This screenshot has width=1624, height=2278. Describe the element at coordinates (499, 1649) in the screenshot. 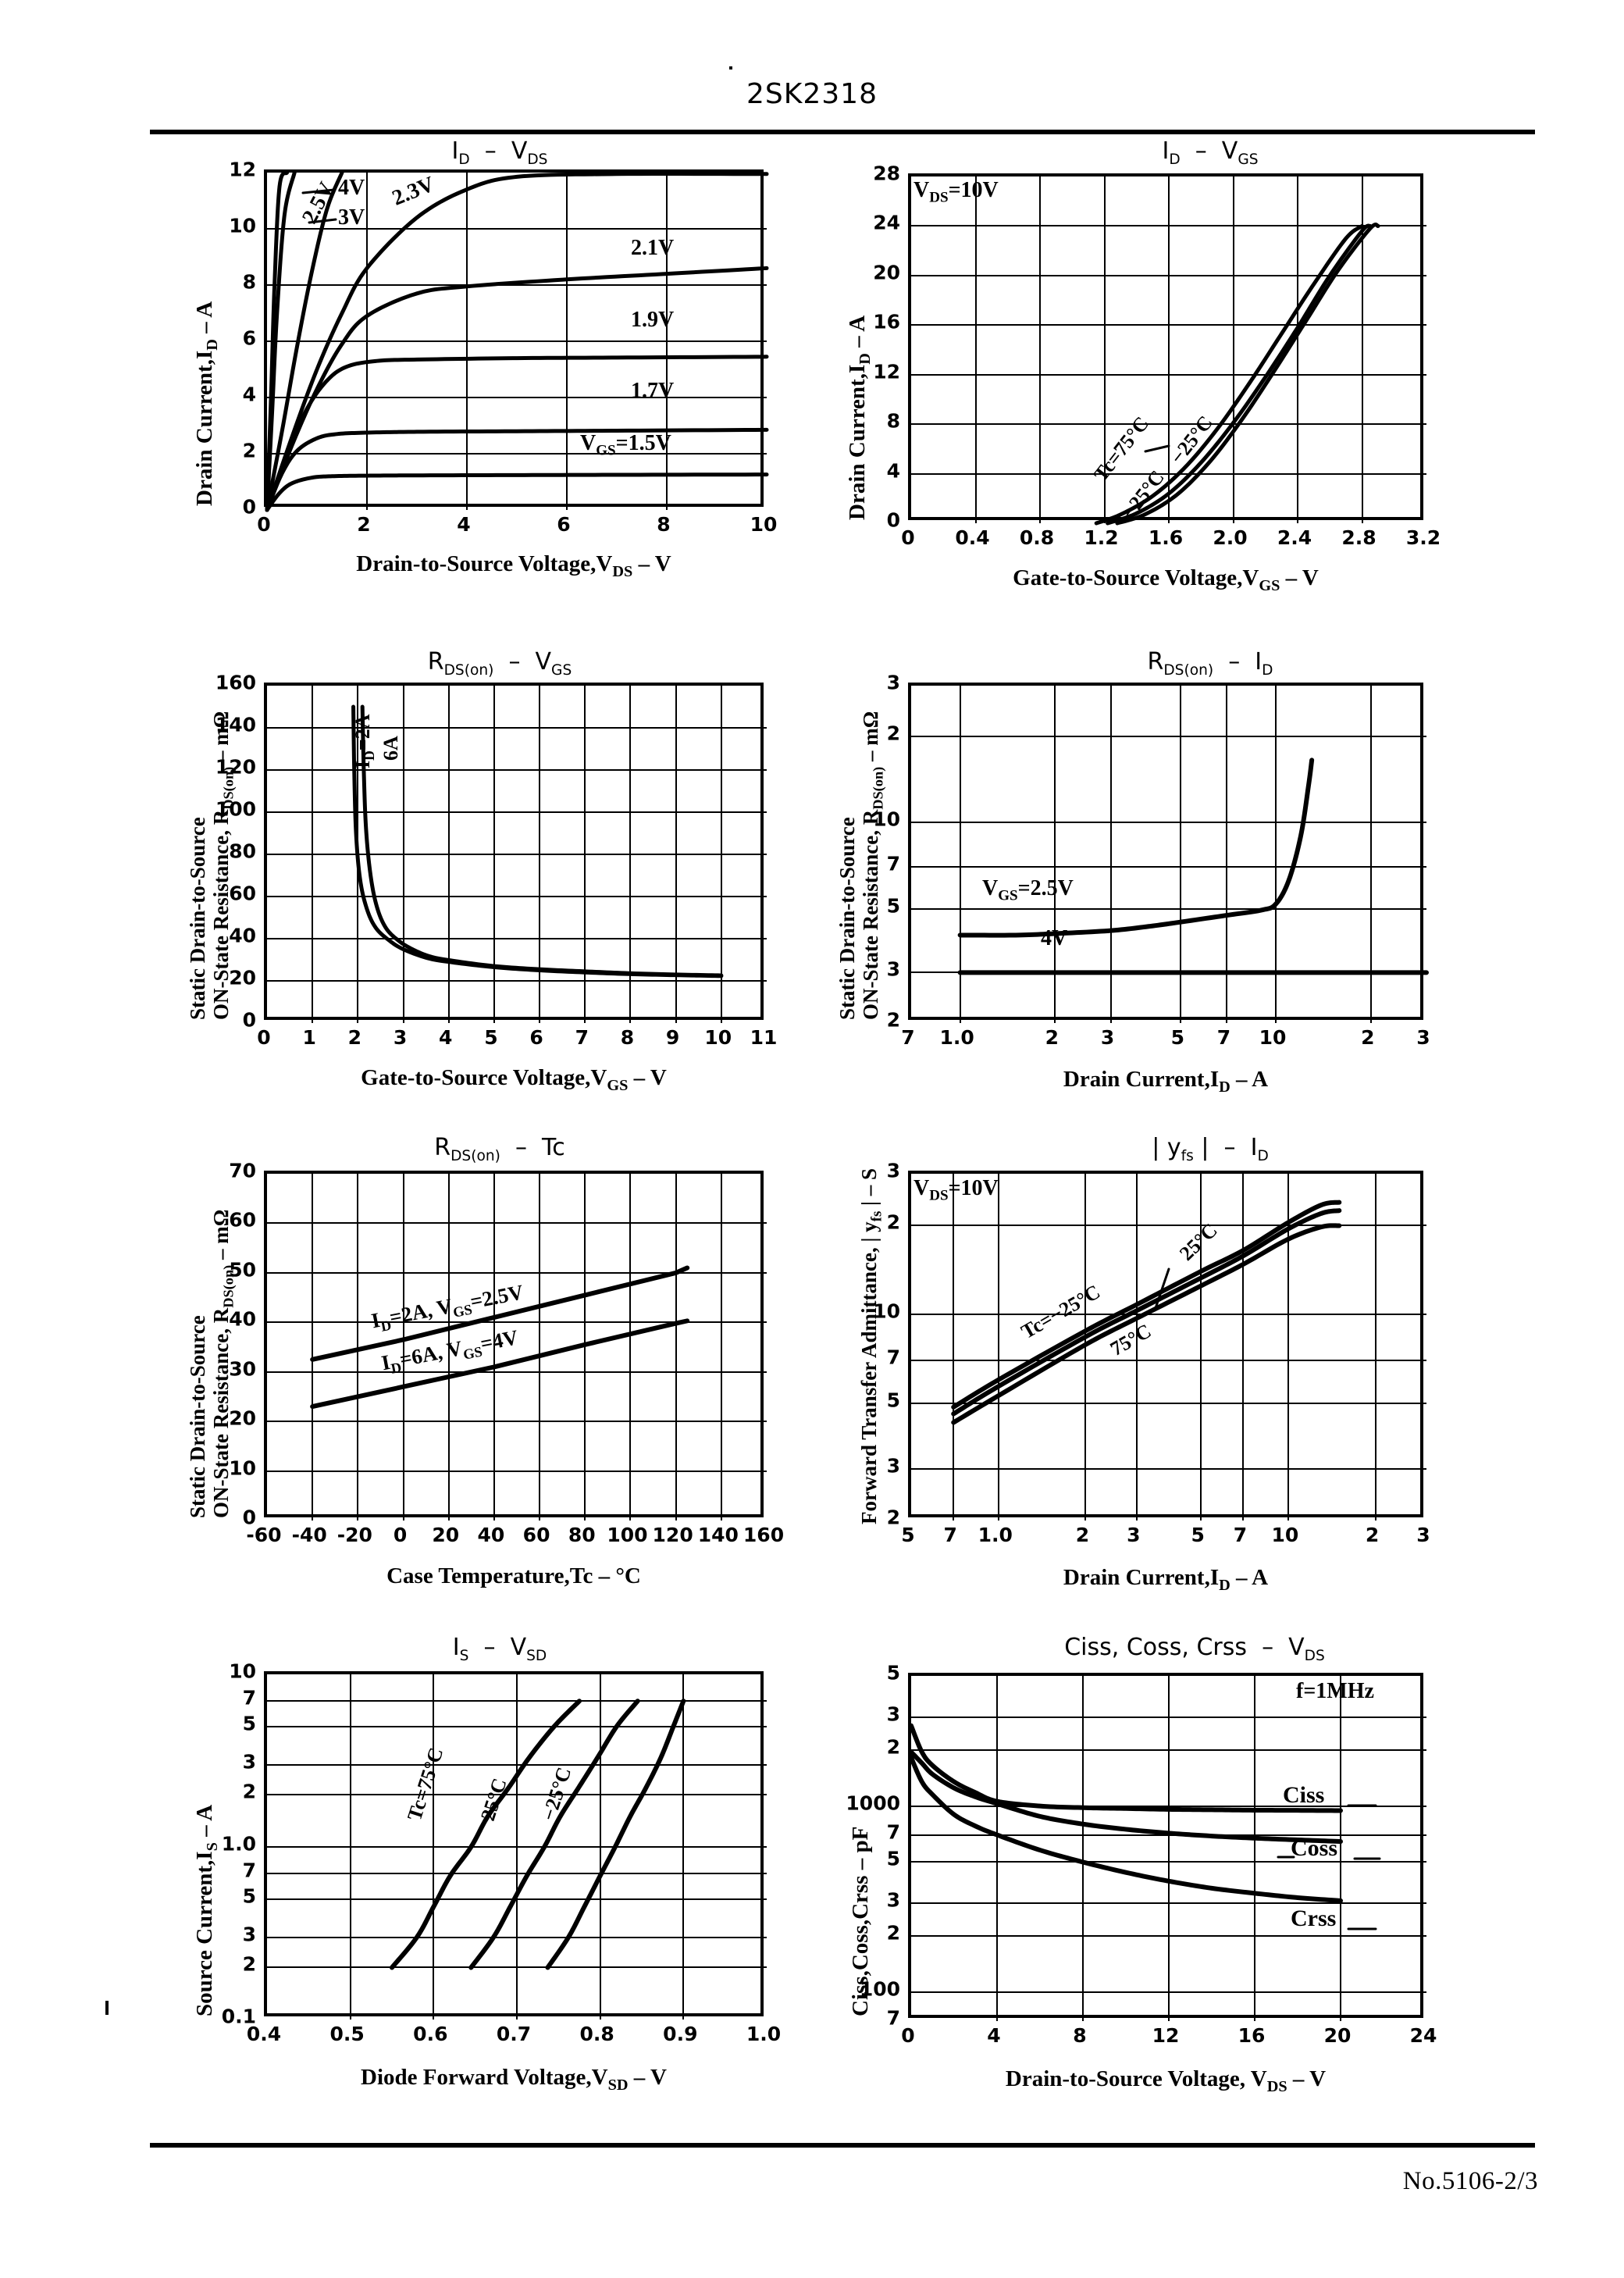

I see `chart-title: IS – VSD` at that location.